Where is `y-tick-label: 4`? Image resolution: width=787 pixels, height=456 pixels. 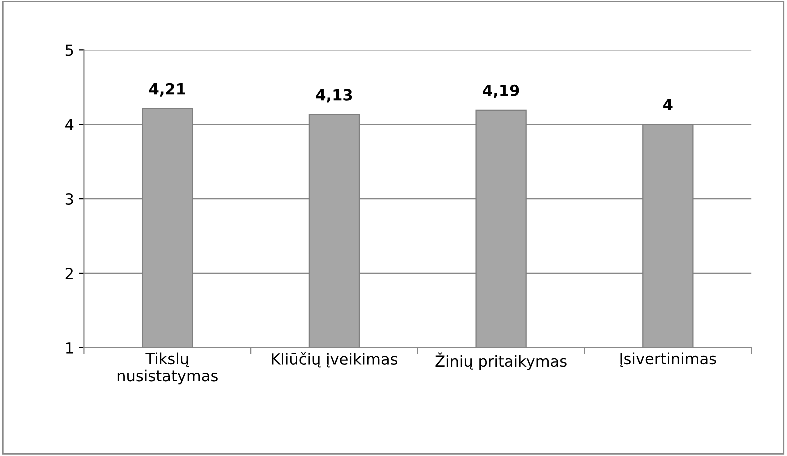
y-tick-label: 4 is located at coordinates (70, 124).